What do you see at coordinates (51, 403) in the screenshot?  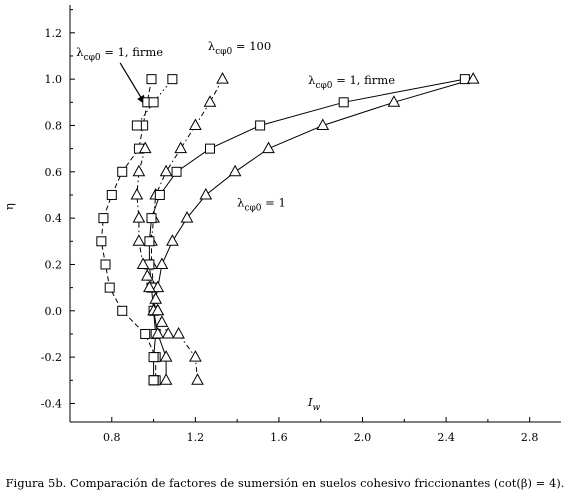 I see `y-tick-label: -0.4` at bounding box center [51, 403].